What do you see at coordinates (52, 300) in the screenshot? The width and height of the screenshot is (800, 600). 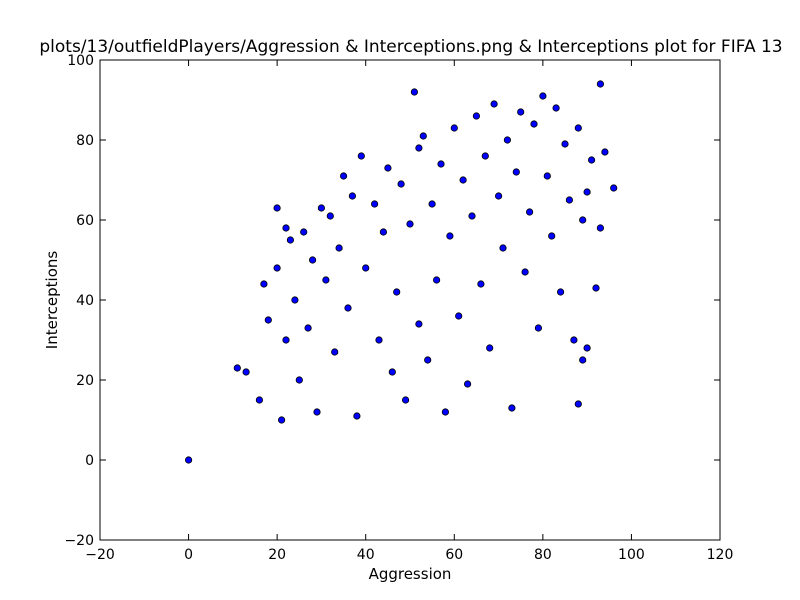 I see `y-axis-label: Interceptions` at bounding box center [52, 300].